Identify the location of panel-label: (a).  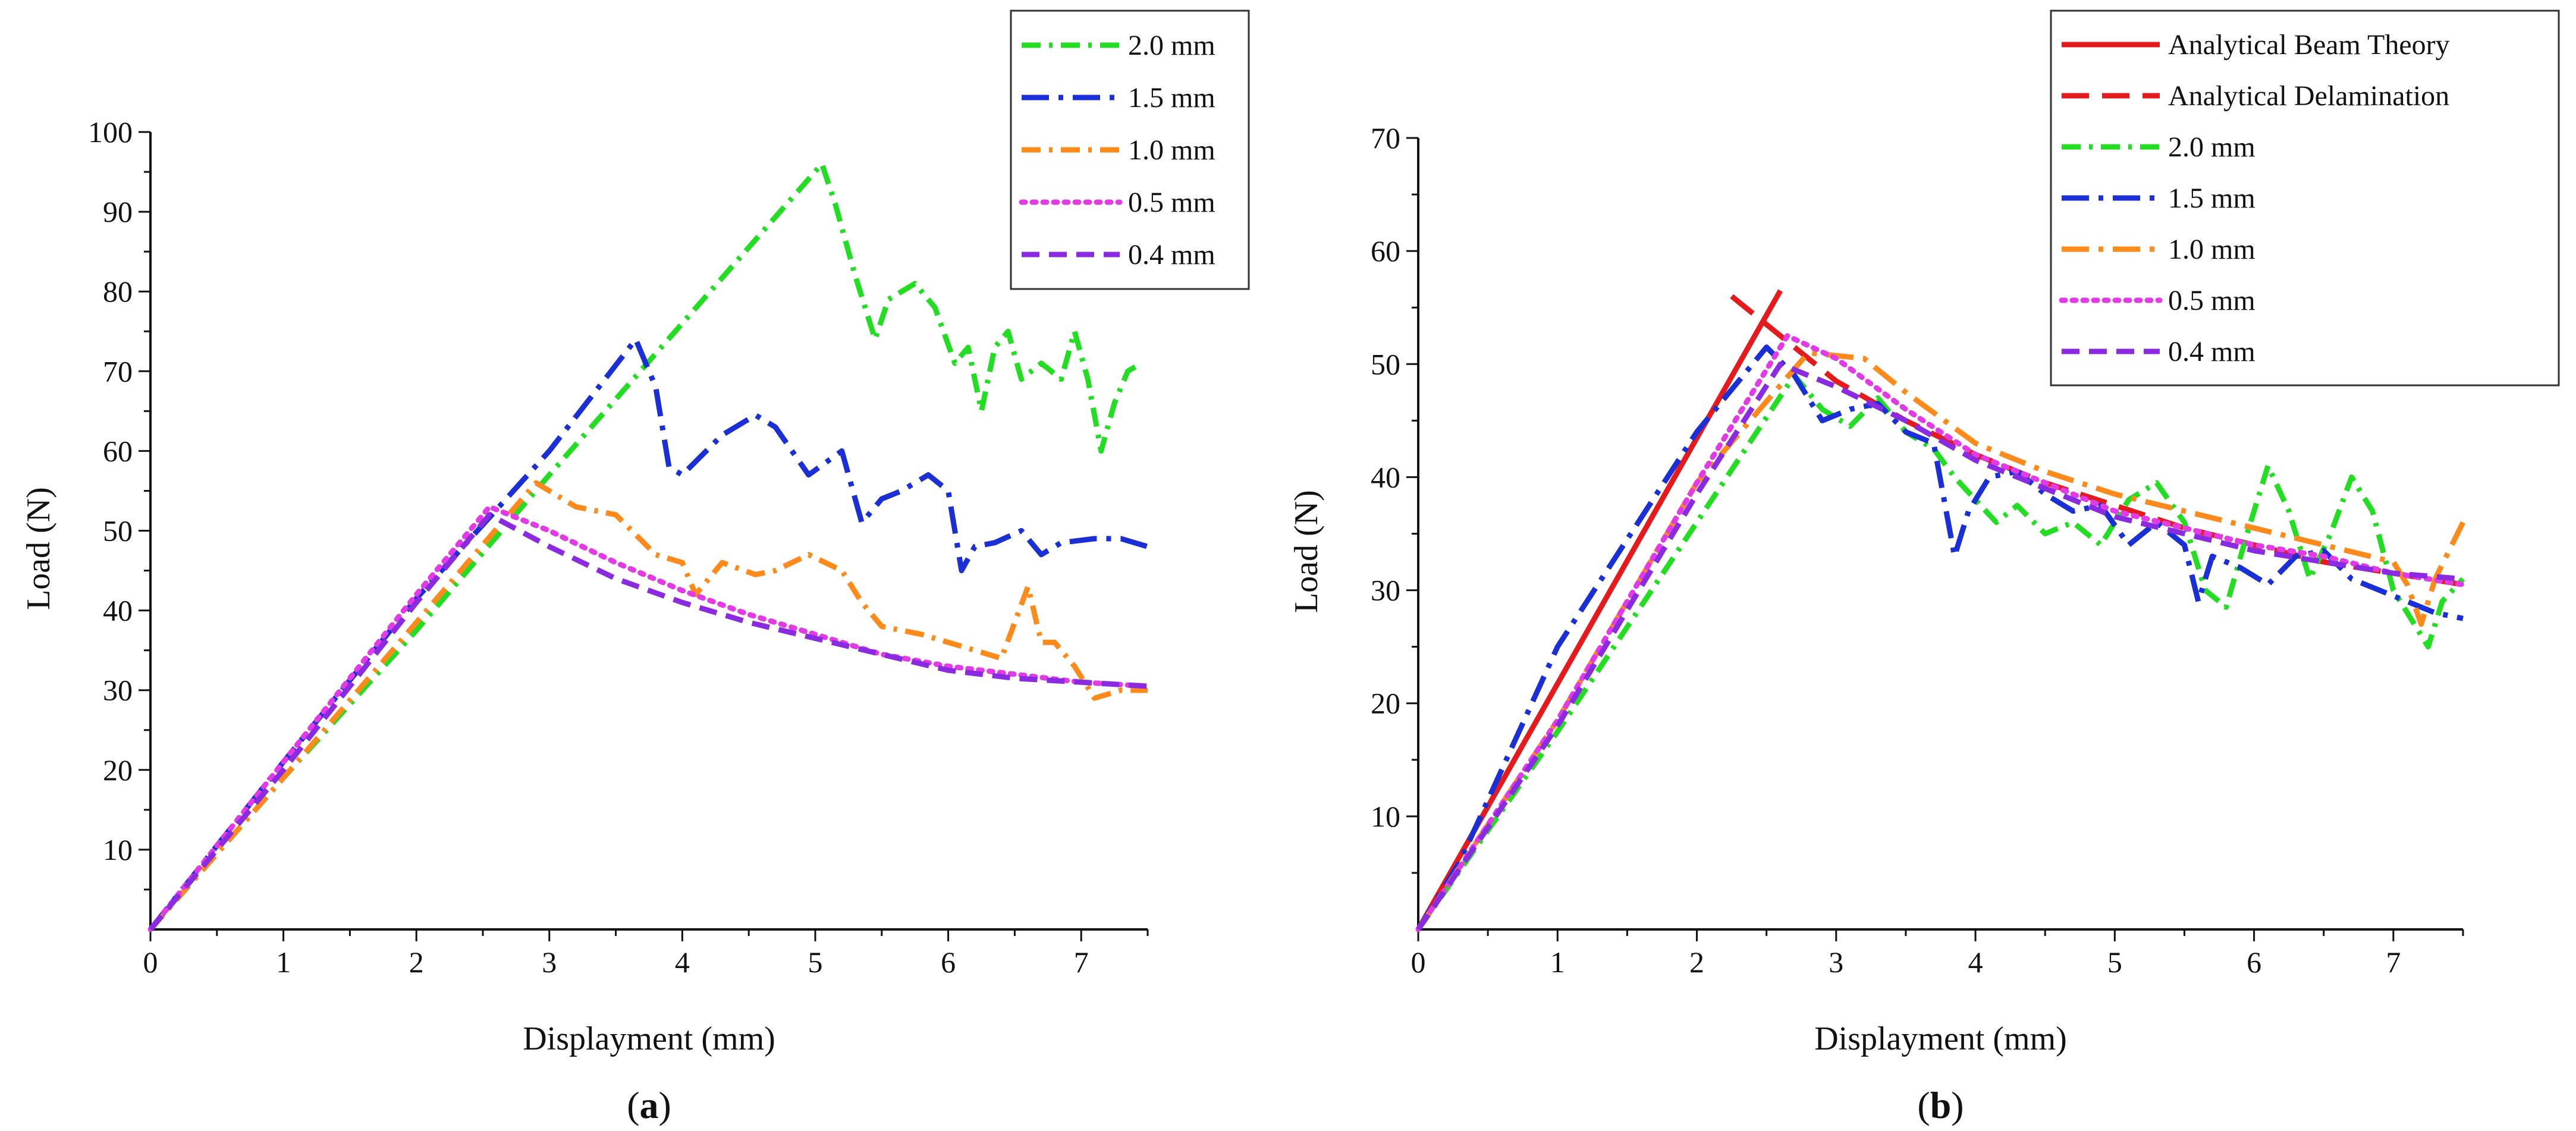
(649, 1105).